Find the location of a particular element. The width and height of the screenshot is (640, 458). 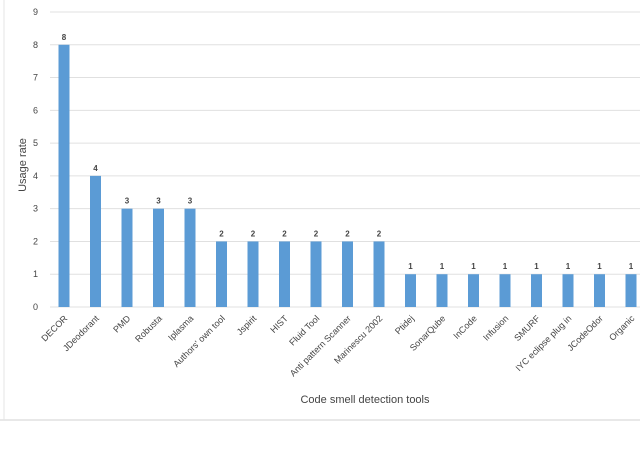

y-tick-label: 8 is located at coordinates (35, 45).